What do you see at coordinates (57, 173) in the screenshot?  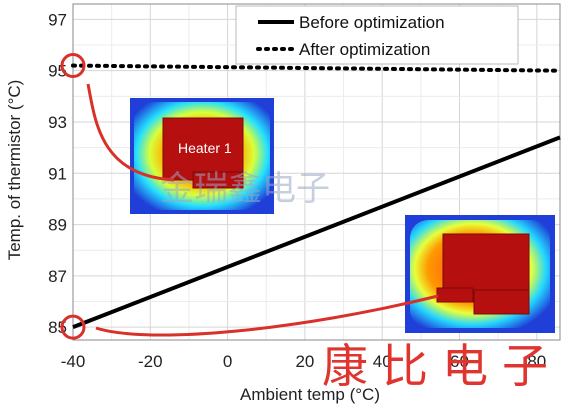 I see `y-tick-label: 91` at bounding box center [57, 173].